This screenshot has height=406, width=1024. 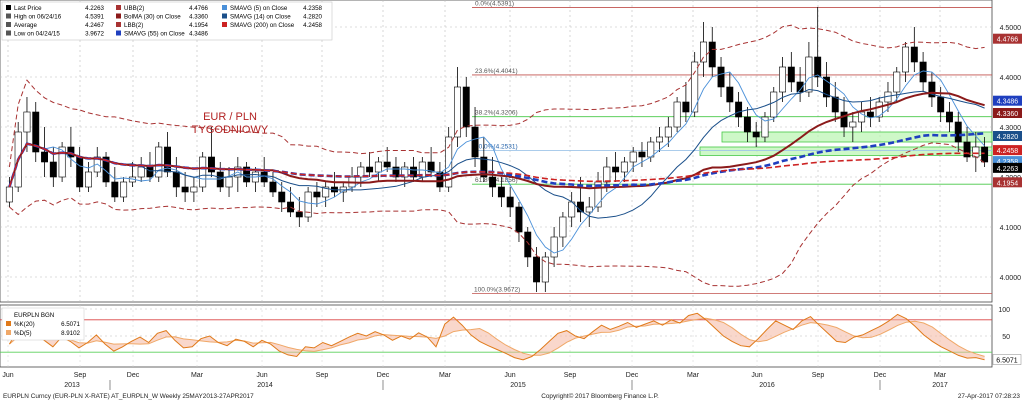 What do you see at coordinates (94, 8) in the screenshot?
I see `legend-value: 4.2263` at bounding box center [94, 8].